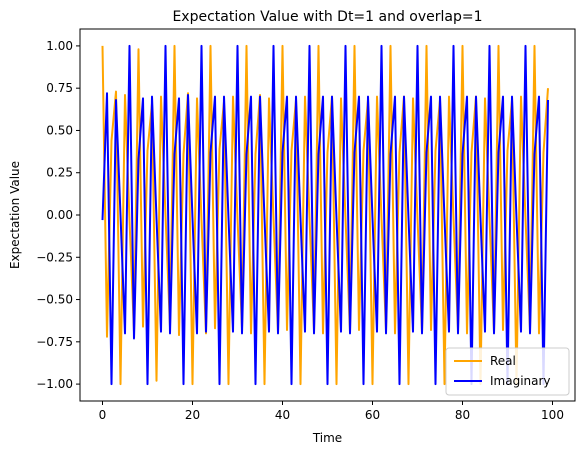  Describe the element at coordinates (59, 173) in the screenshot. I see `y-tick-label: 0.25` at that location.